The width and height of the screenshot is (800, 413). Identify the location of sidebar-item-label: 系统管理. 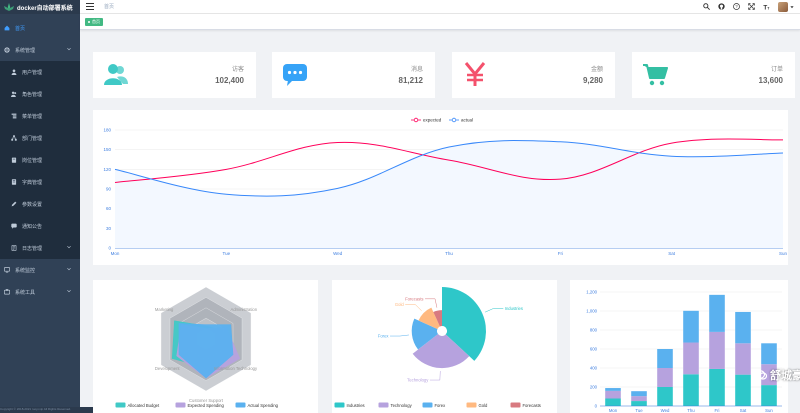
(25, 50).